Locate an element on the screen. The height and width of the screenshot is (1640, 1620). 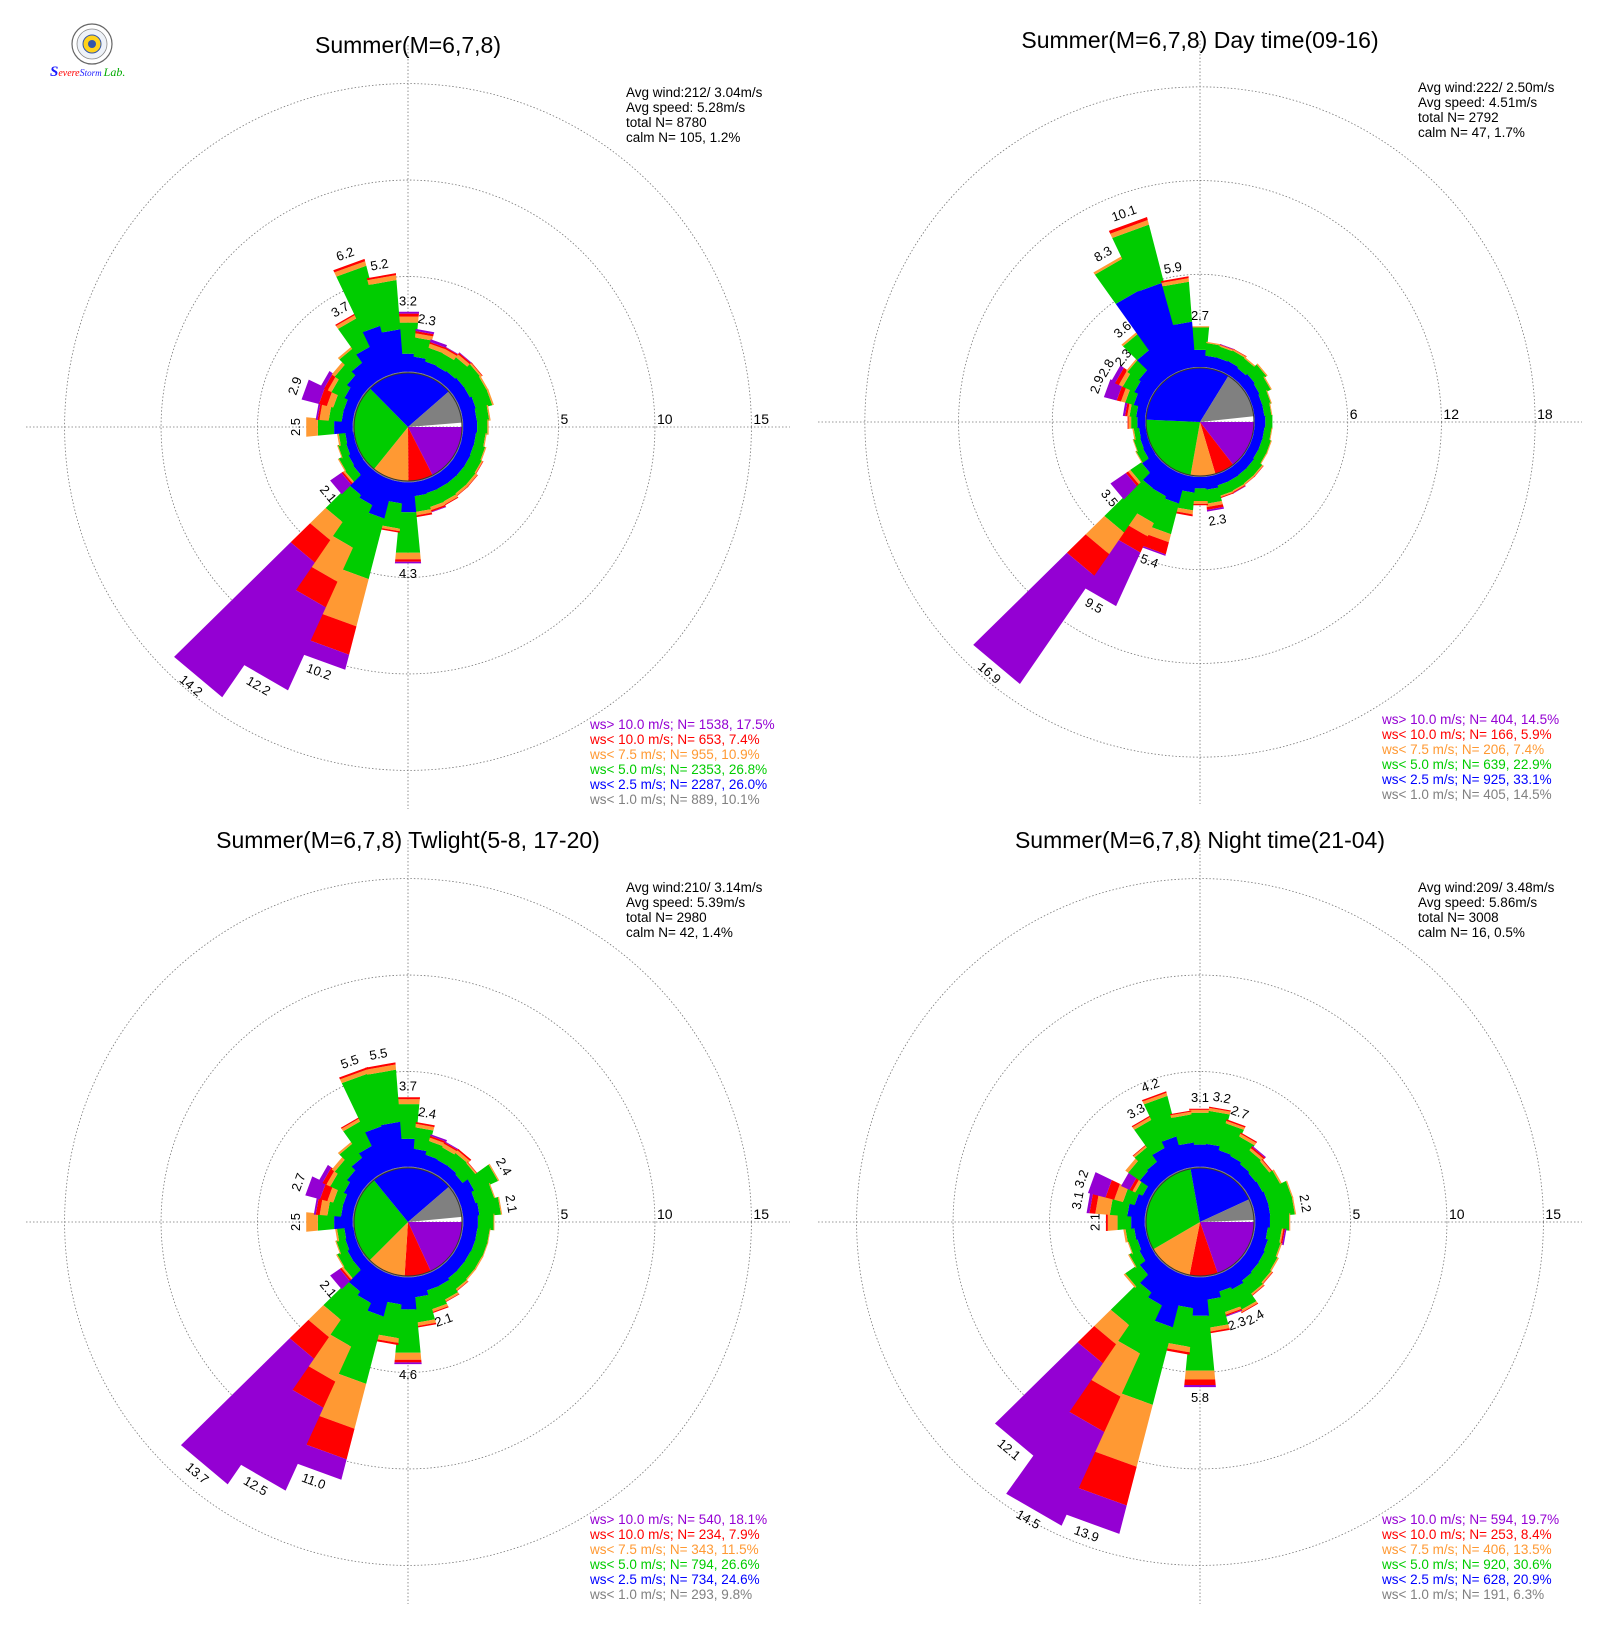
ring-label: 10 is located at coordinates (665, 419).